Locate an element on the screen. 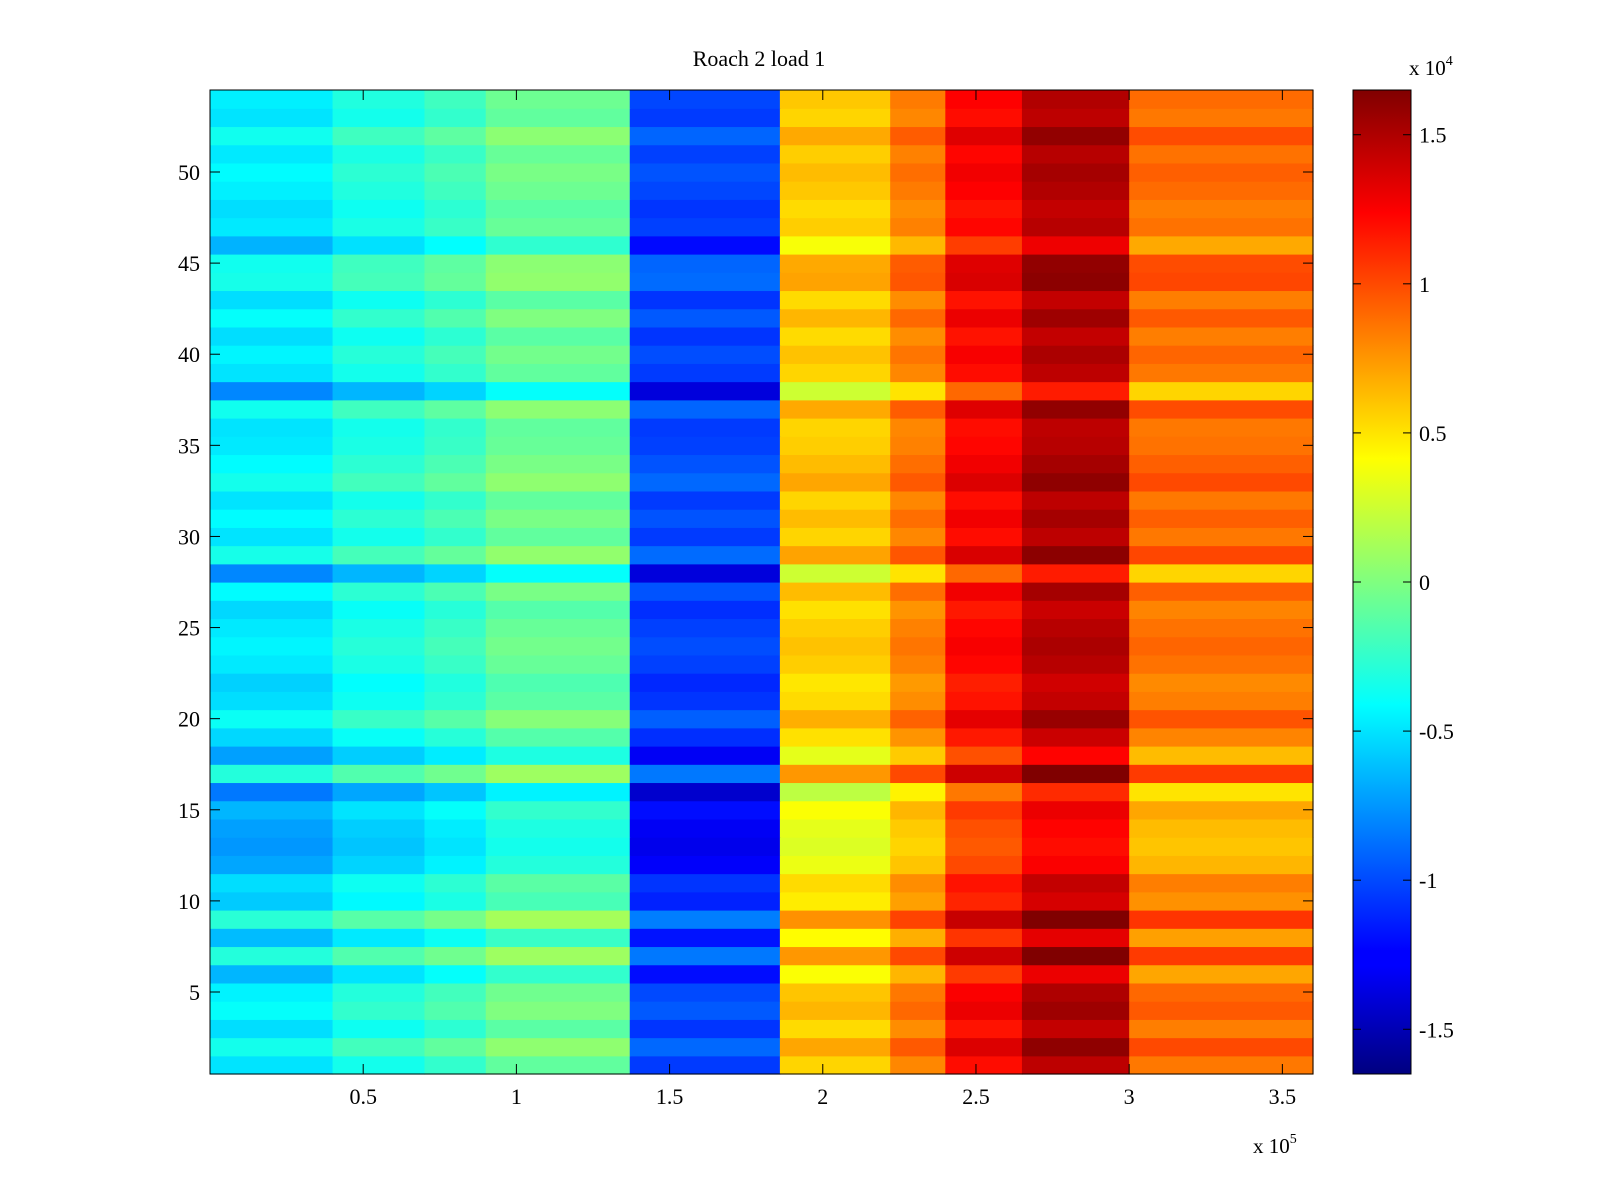  x-tick-label: 3 is located at coordinates (1129, 1096).